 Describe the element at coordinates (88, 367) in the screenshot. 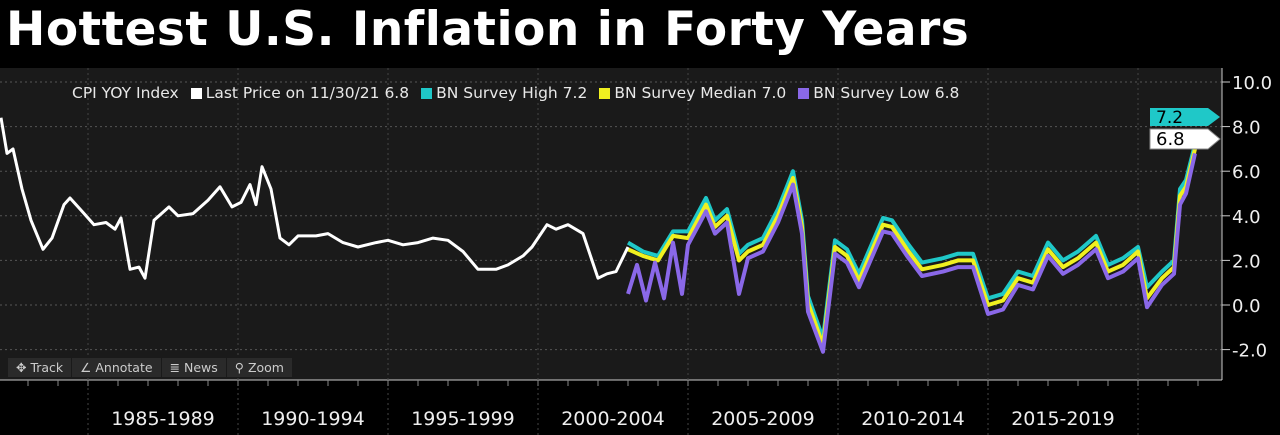

I see `pen-icon: ∠` at that location.